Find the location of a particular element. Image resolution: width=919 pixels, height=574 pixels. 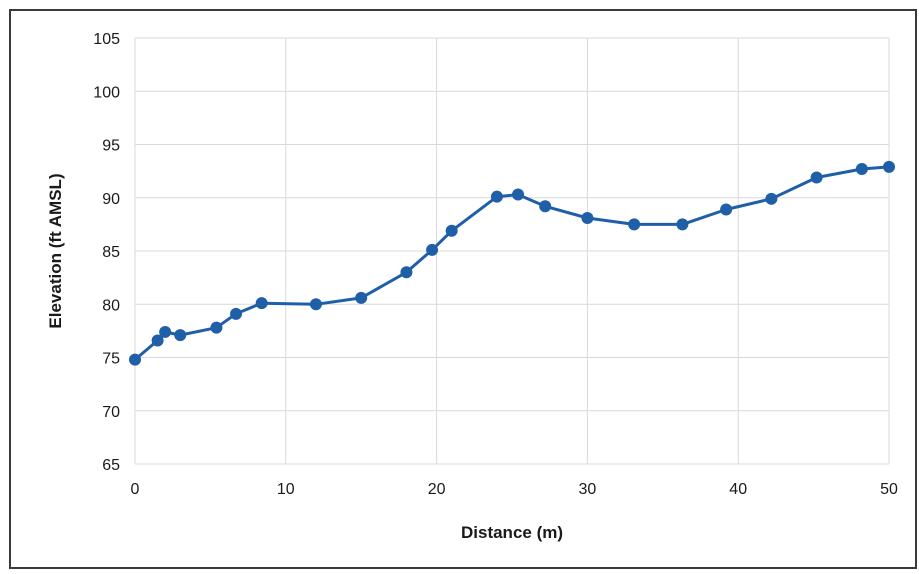

y-tick-label: 100 is located at coordinates (106, 92).